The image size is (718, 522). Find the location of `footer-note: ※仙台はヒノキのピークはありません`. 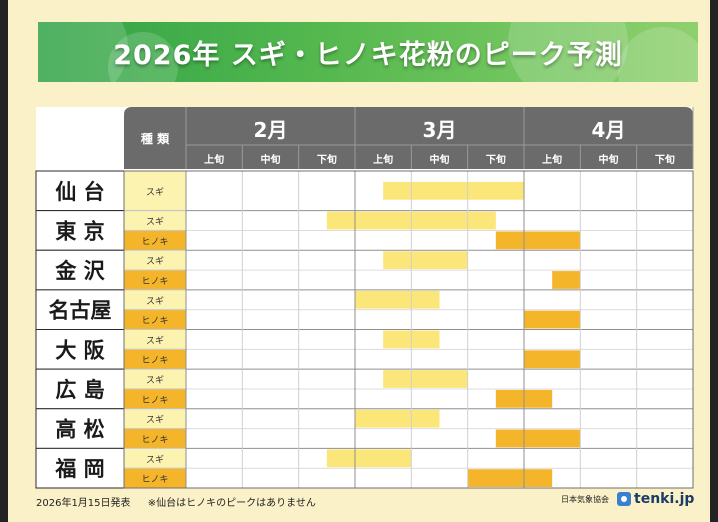

footer-note: ※仙台はヒノキのピークはありません is located at coordinates (231, 503).